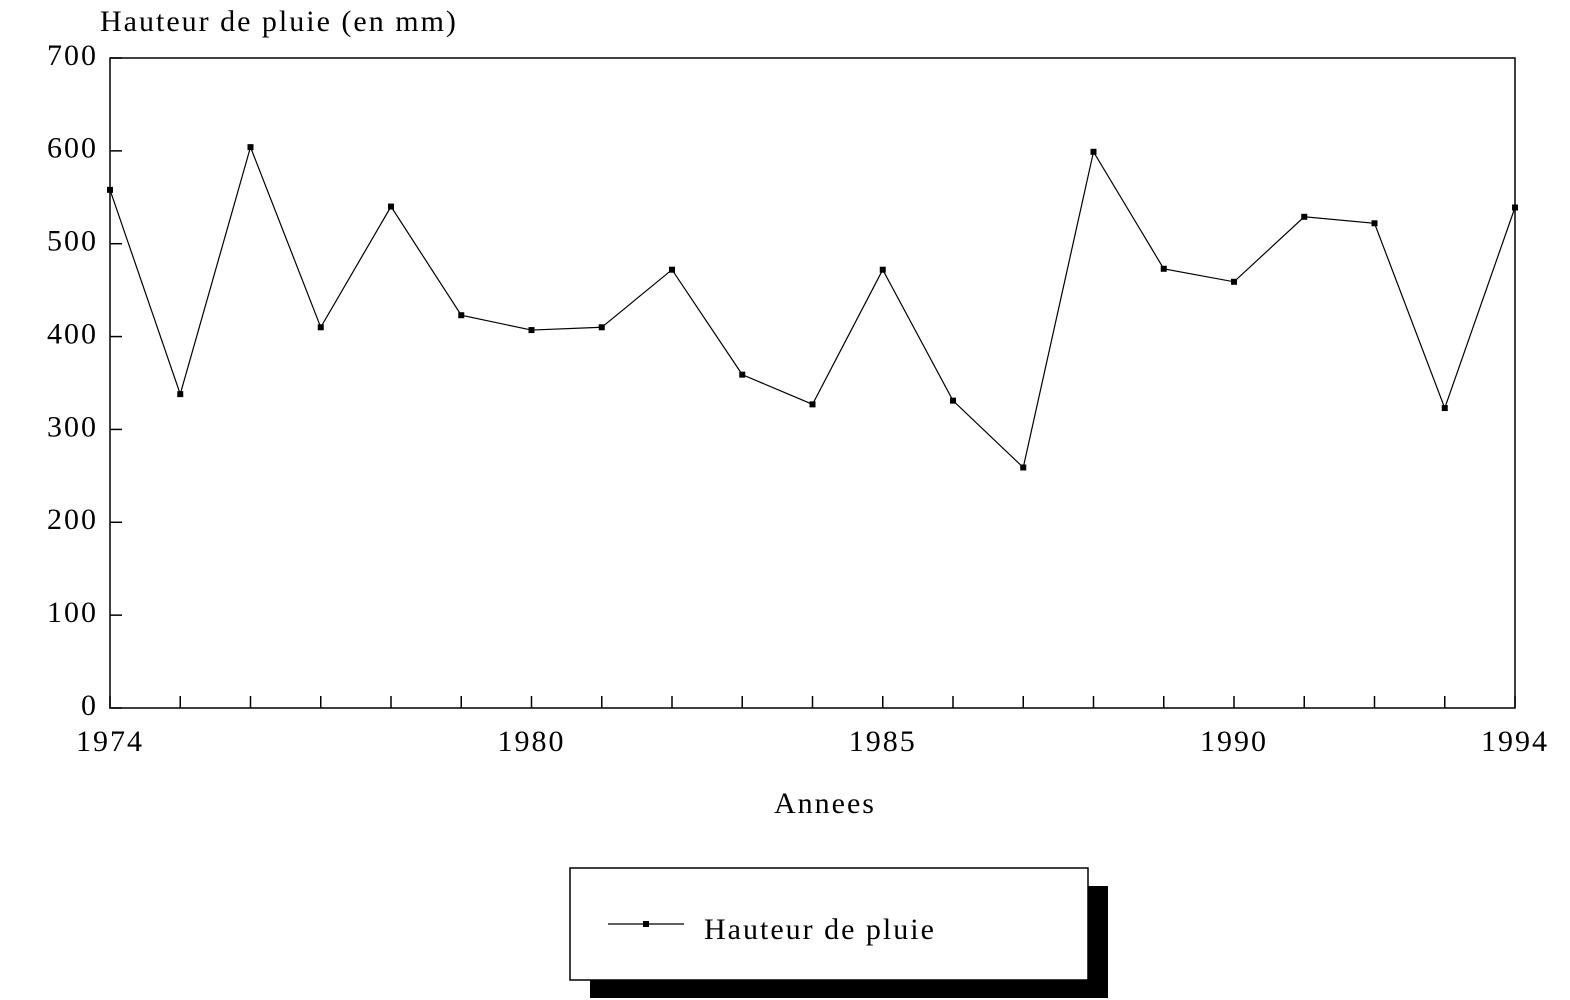  I want to click on y-tick-label: 200, so click(72, 519).